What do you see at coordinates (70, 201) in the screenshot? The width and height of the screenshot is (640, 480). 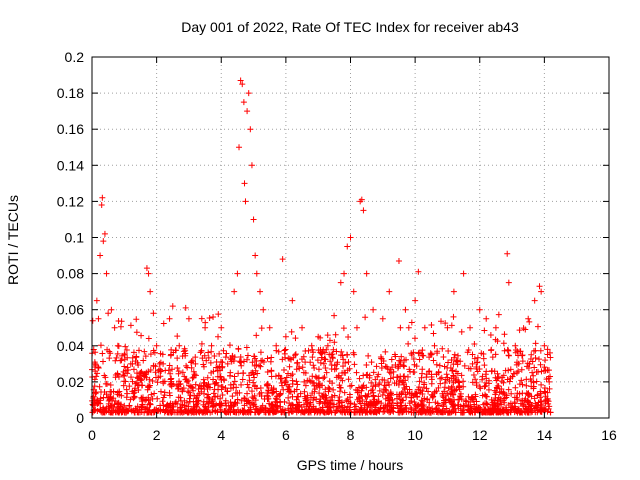 I see `y-tick-label: 0.12` at bounding box center [70, 201].